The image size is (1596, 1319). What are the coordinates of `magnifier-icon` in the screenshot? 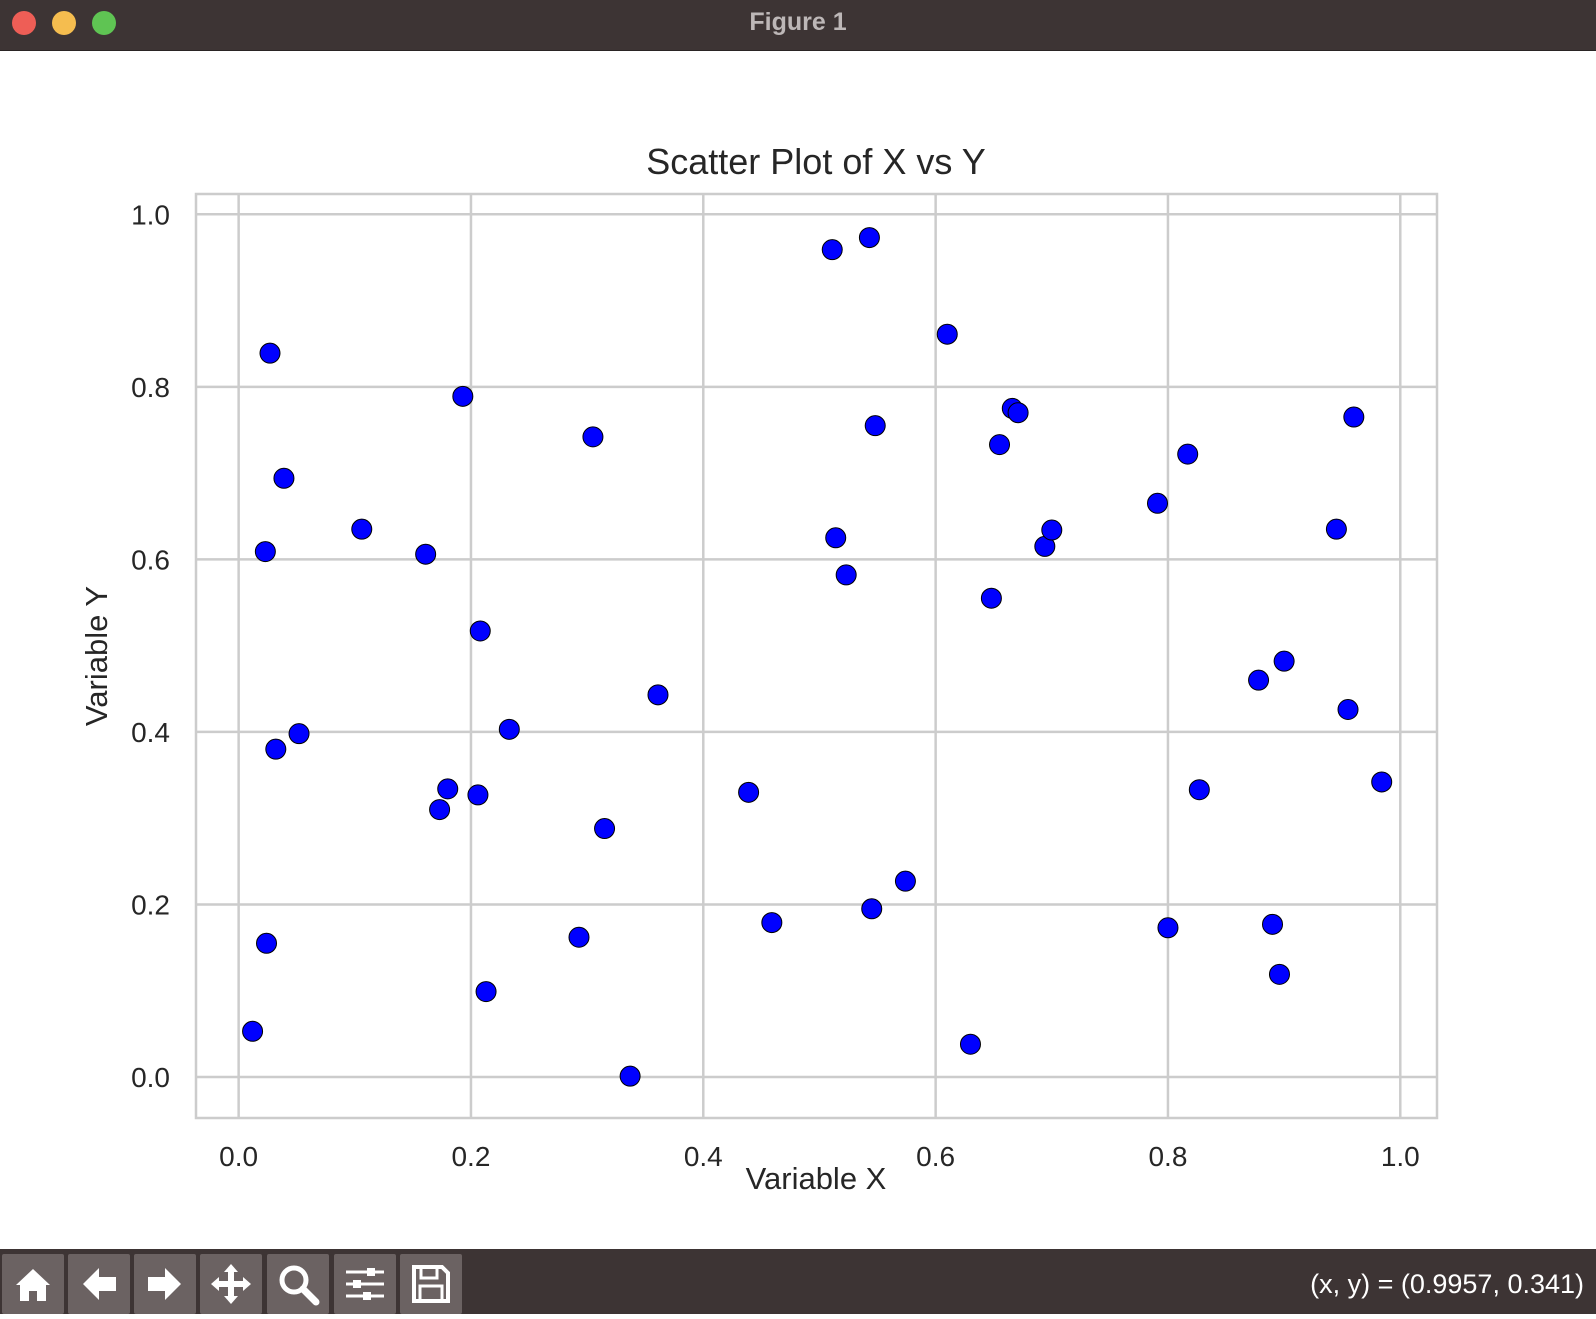 It's located at (299, 1285).